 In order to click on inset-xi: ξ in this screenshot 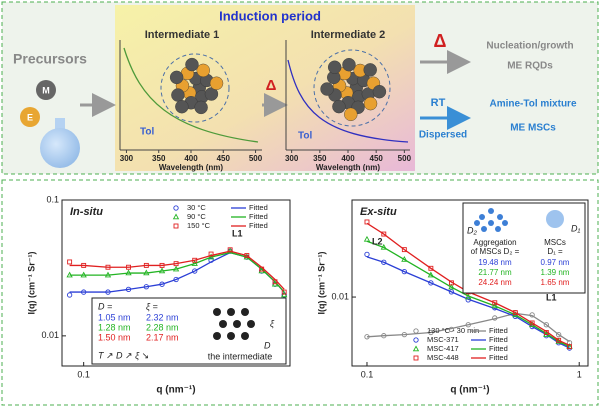, I will do `click(272, 323)`.